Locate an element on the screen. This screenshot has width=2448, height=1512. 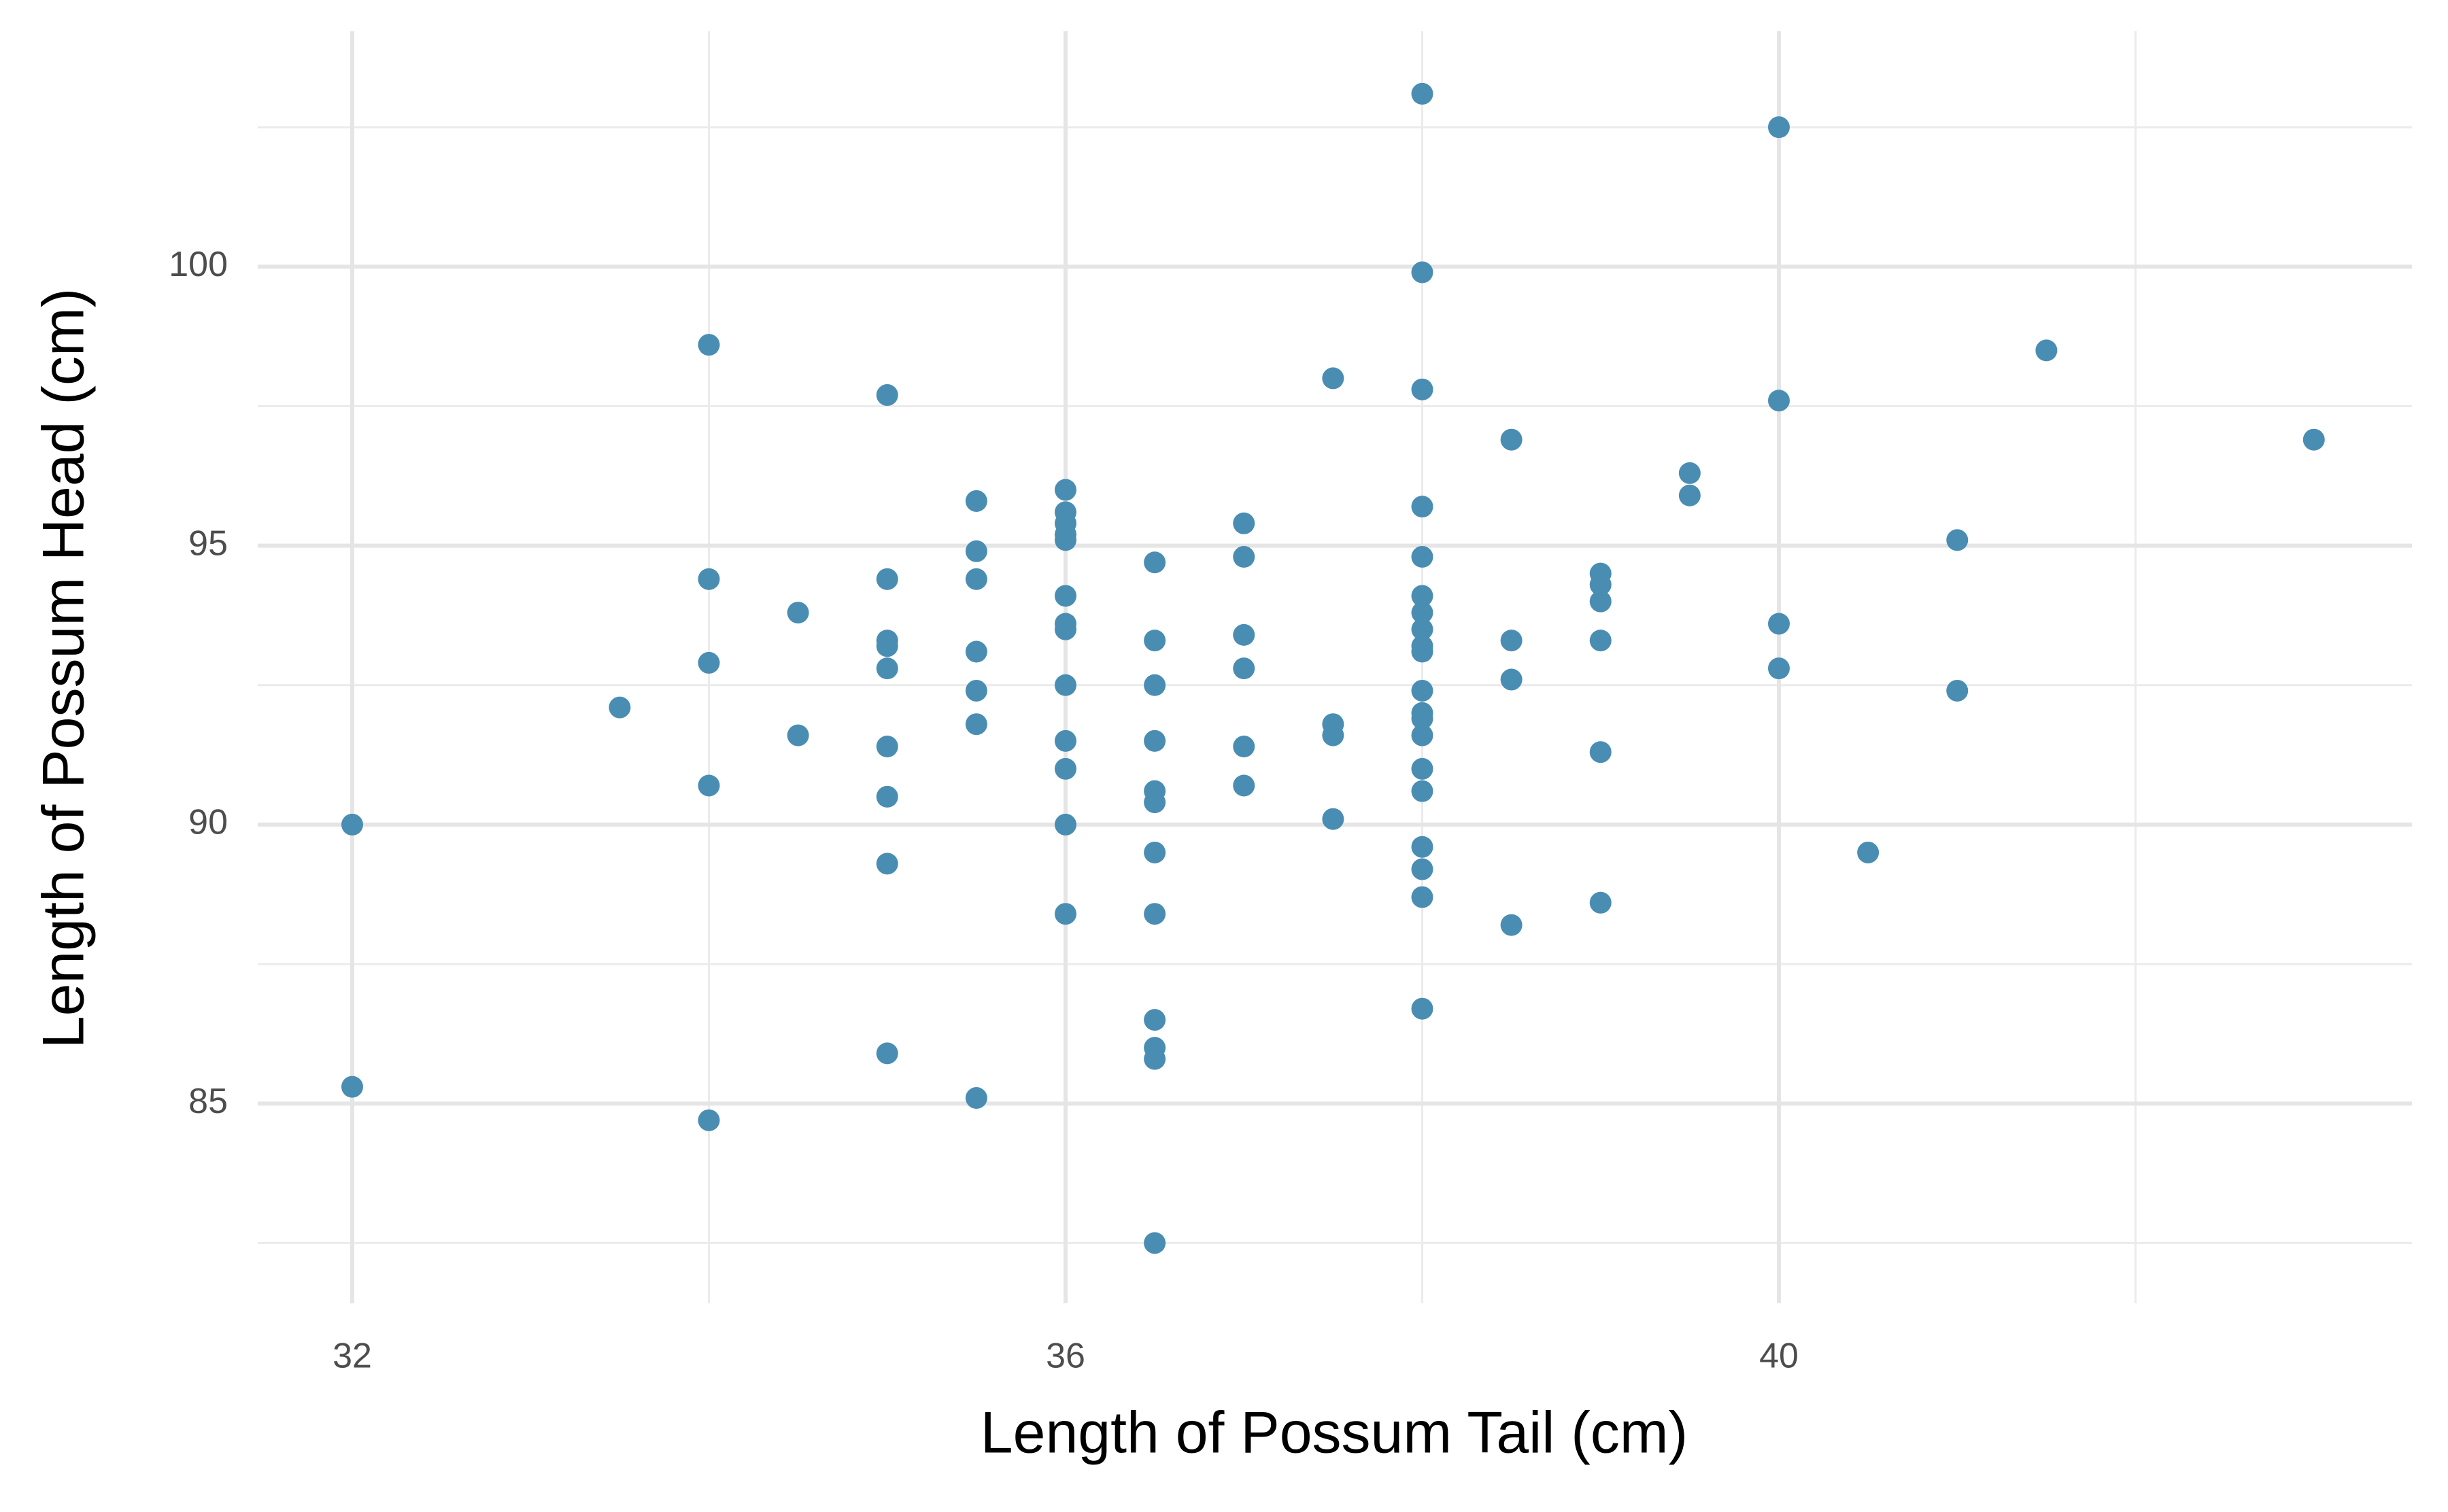
y-tick-label: 95 is located at coordinates (208, 543).